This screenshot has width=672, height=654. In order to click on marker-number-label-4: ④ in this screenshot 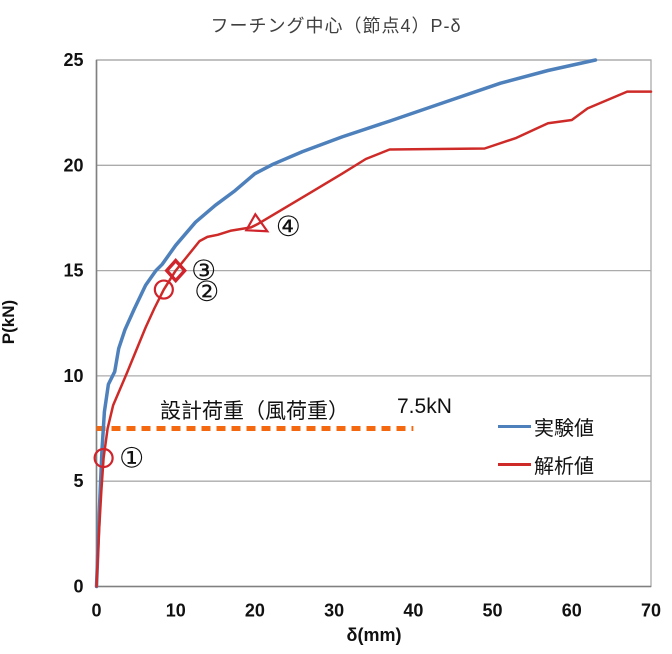, I will do `click(288, 226)`.